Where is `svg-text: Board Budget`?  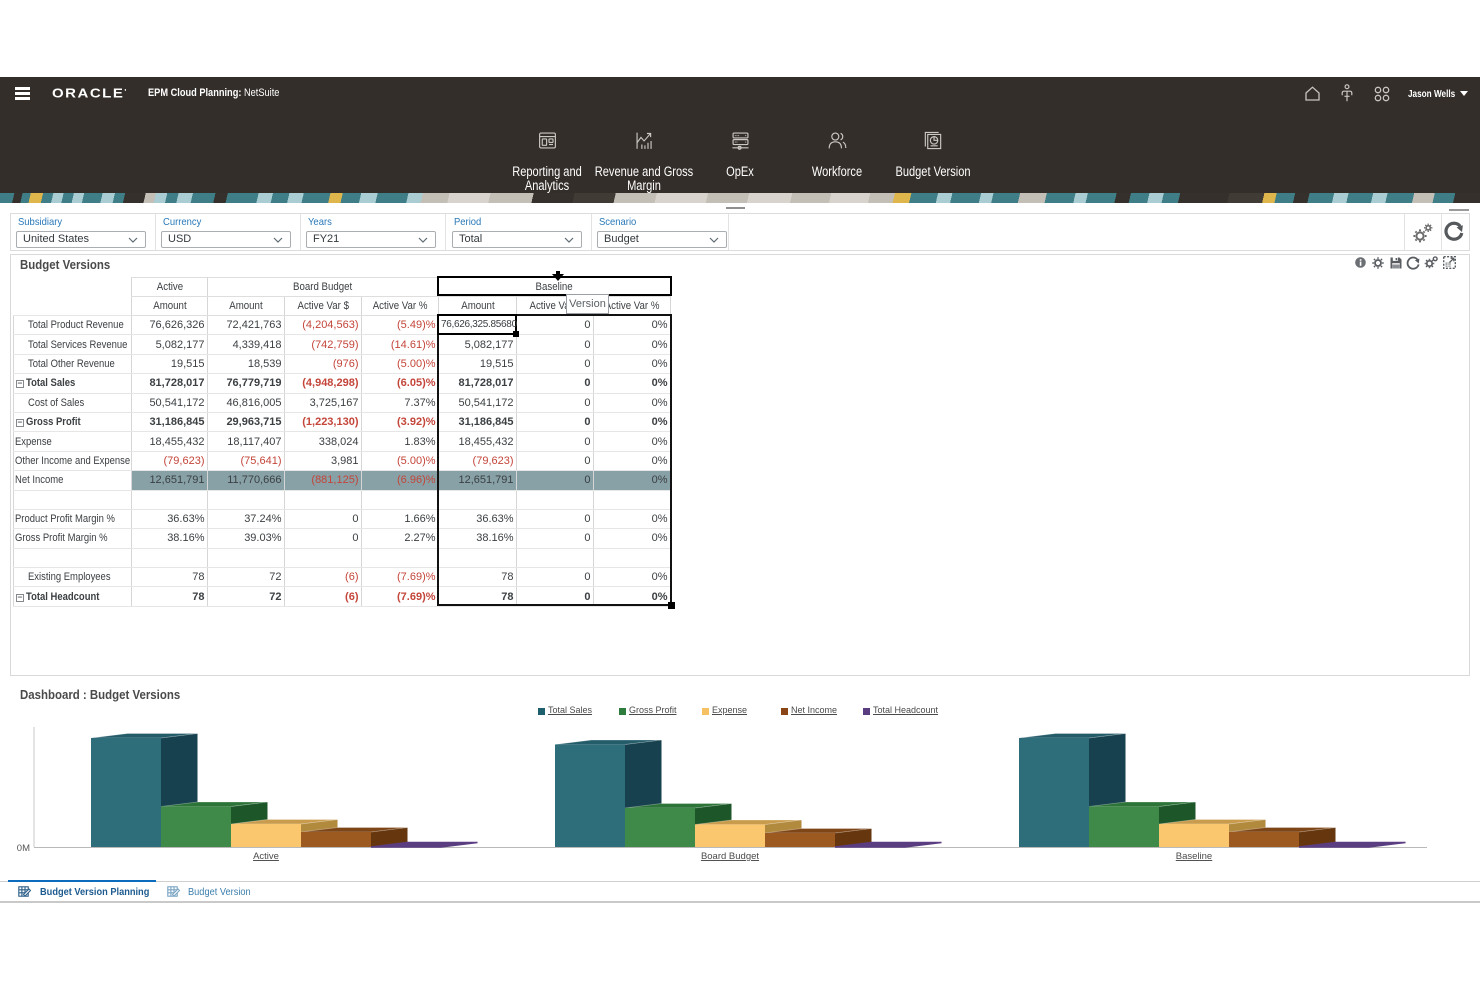
svg-text: Board Budget is located at coordinates (730, 856).